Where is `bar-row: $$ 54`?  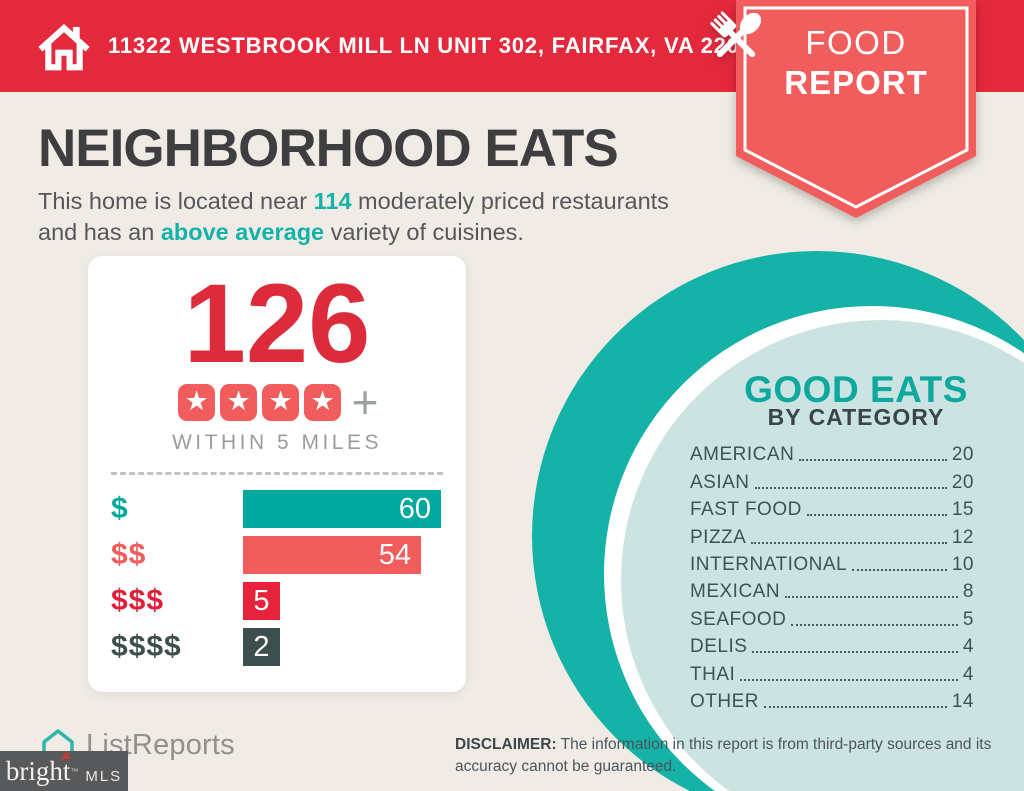
bar-row: $$ 54 is located at coordinates (277, 555).